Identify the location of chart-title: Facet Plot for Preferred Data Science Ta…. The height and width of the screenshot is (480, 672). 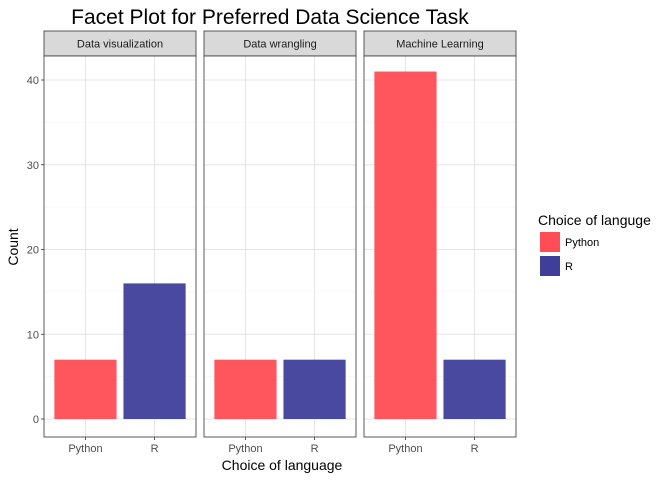
(270, 17).